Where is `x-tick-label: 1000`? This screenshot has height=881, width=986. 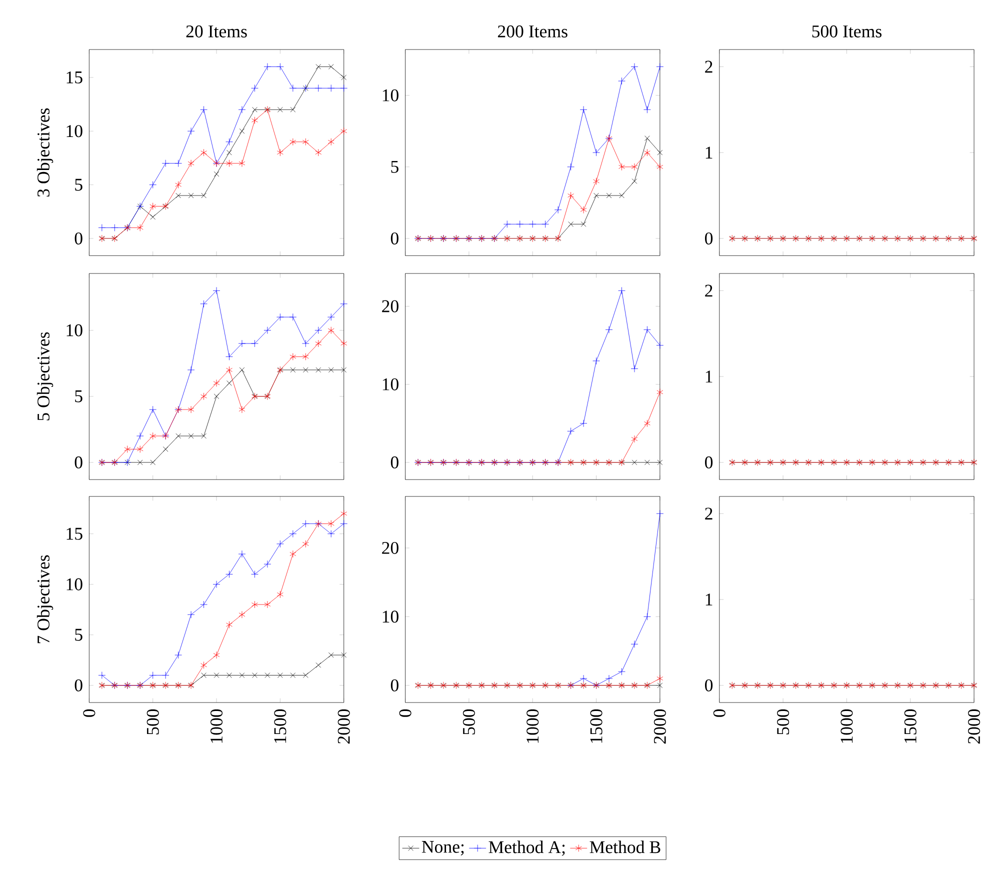
x-tick-label: 1000 is located at coordinates (216, 726).